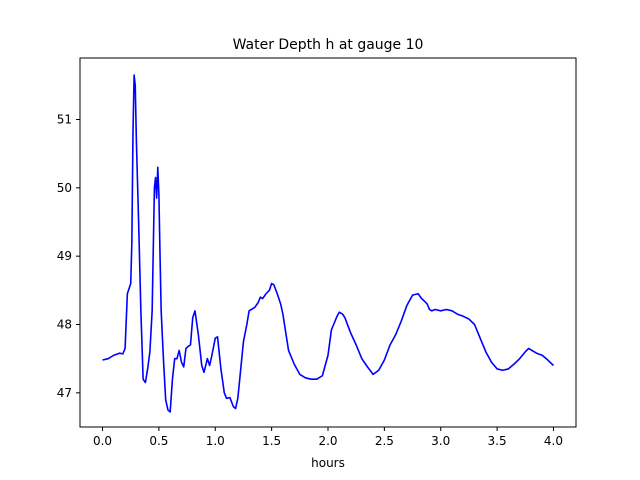 The image size is (640, 480). What do you see at coordinates (64, 256) in the screenshot?
I see `y-tick-label: 49` at bounding box center [64, 256].